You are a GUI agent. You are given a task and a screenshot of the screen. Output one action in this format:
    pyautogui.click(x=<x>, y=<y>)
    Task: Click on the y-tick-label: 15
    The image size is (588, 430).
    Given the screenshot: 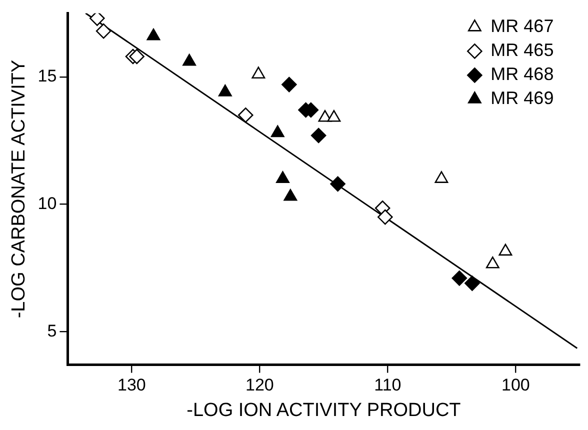 What is the action you would take?
    pyautogui.click(x=47, y=76)
    